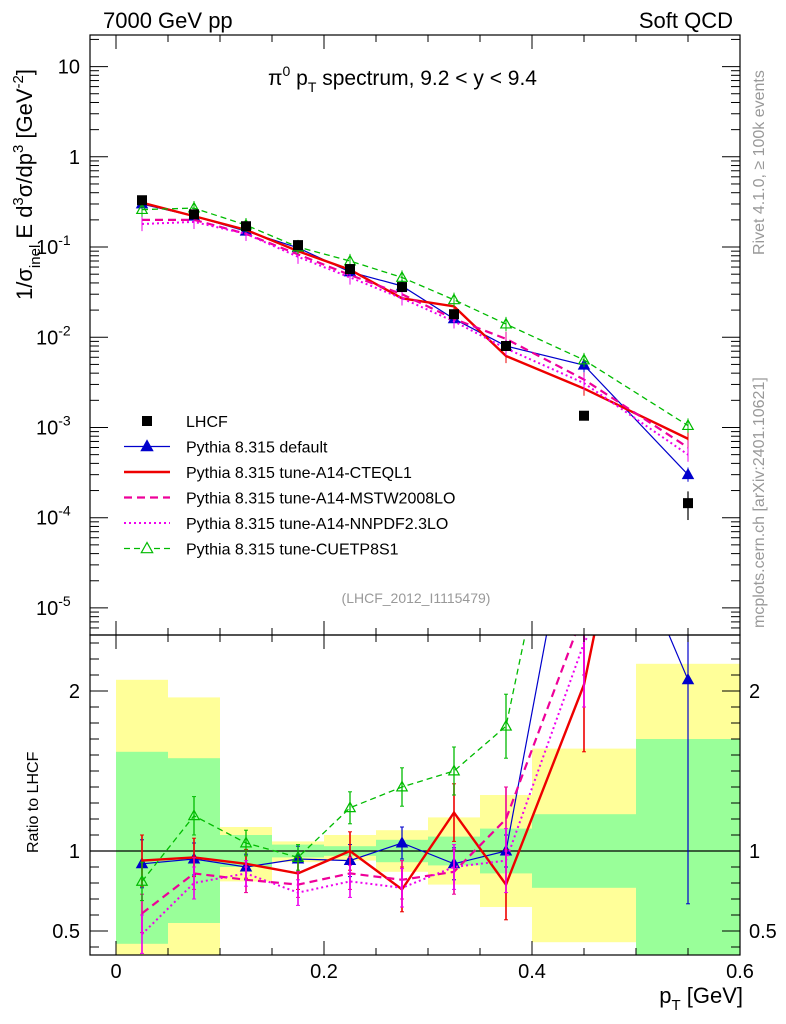  Describe the element at coordinates (53, 425) in the screenshot. I see `main-y-tick-label-4: 10⁻³` at that location.